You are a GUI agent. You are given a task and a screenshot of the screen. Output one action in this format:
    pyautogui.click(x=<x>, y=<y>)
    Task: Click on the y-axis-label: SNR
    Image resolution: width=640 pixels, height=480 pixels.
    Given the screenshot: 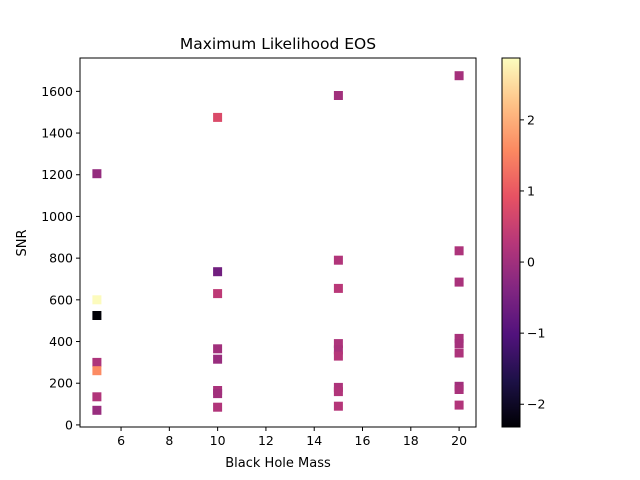 What is the action you would take?
    pyautogui.click(x=22, y=242)
    